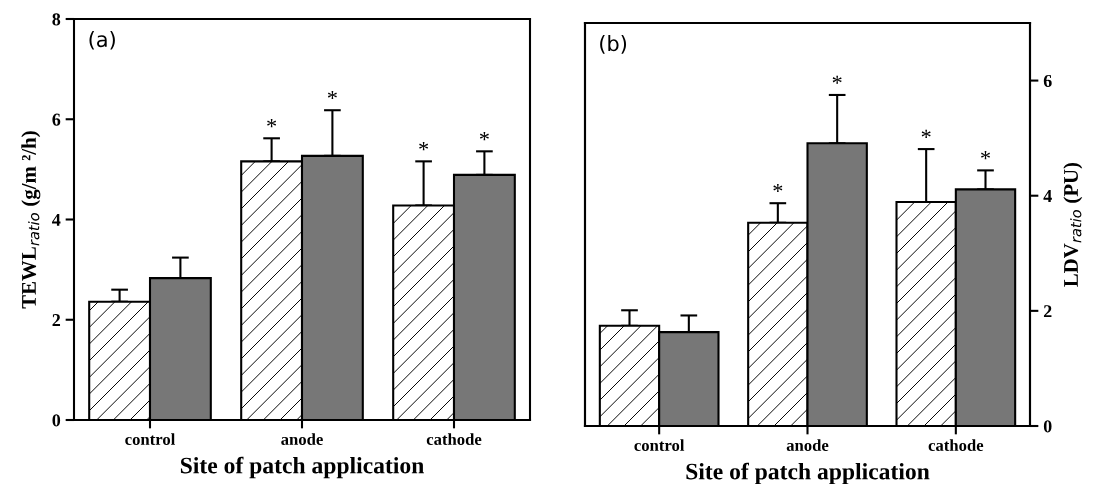  What do you see at coordinates (56, 219) in the screenshot?
I see `y-tick-label: 4` at bounding box center [56, 219].